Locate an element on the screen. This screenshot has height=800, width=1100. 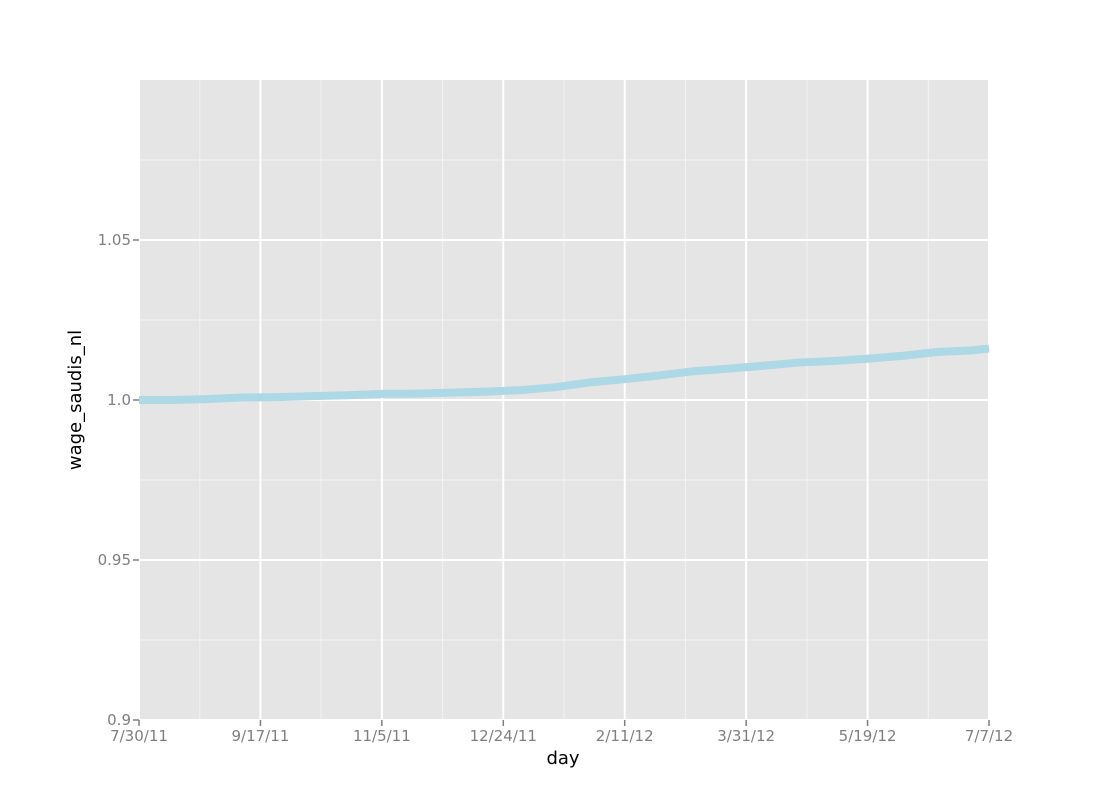
y-tick-label: 0.9 is located at coordinates (119, 720).